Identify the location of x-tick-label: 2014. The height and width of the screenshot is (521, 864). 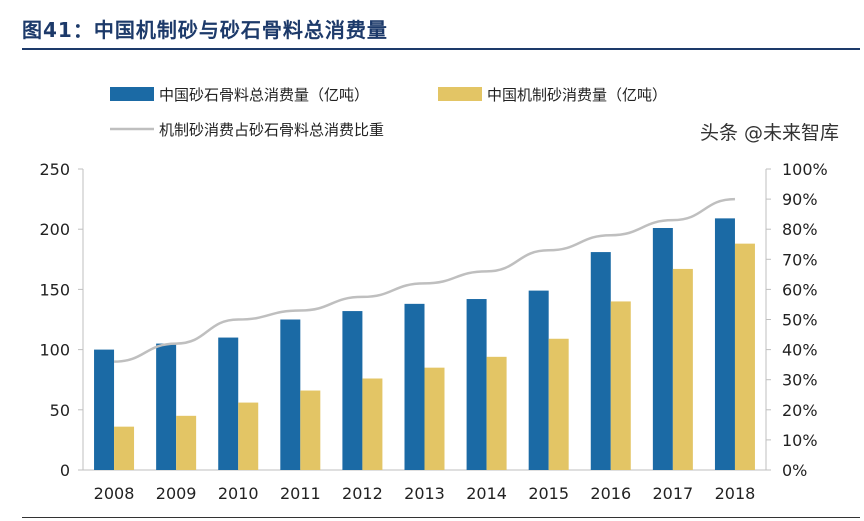
(486, 493).